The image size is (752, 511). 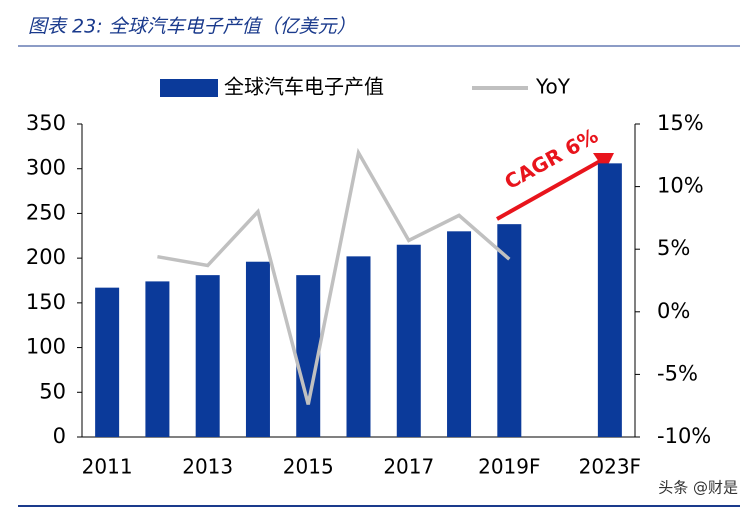 I want to click on watermark: 头条 @财是, so click(x=698, y=488).